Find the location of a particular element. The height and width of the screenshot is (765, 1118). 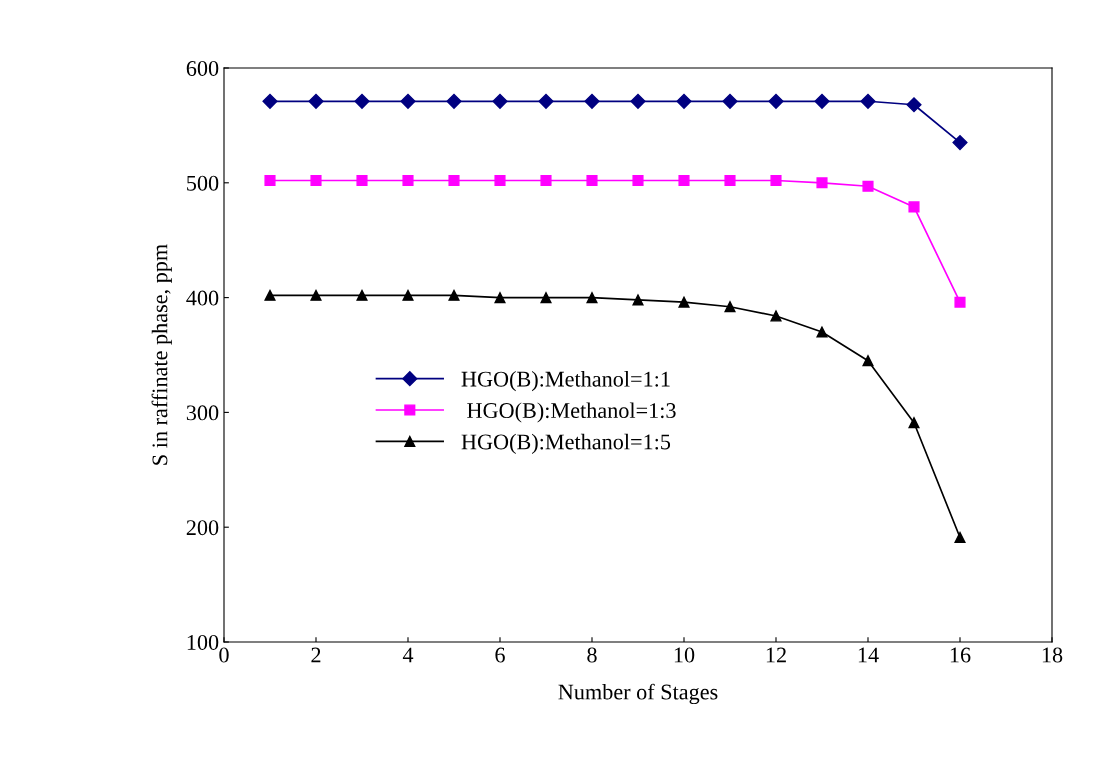

x-tick-label: 12 is located at coordinates (776, 655).